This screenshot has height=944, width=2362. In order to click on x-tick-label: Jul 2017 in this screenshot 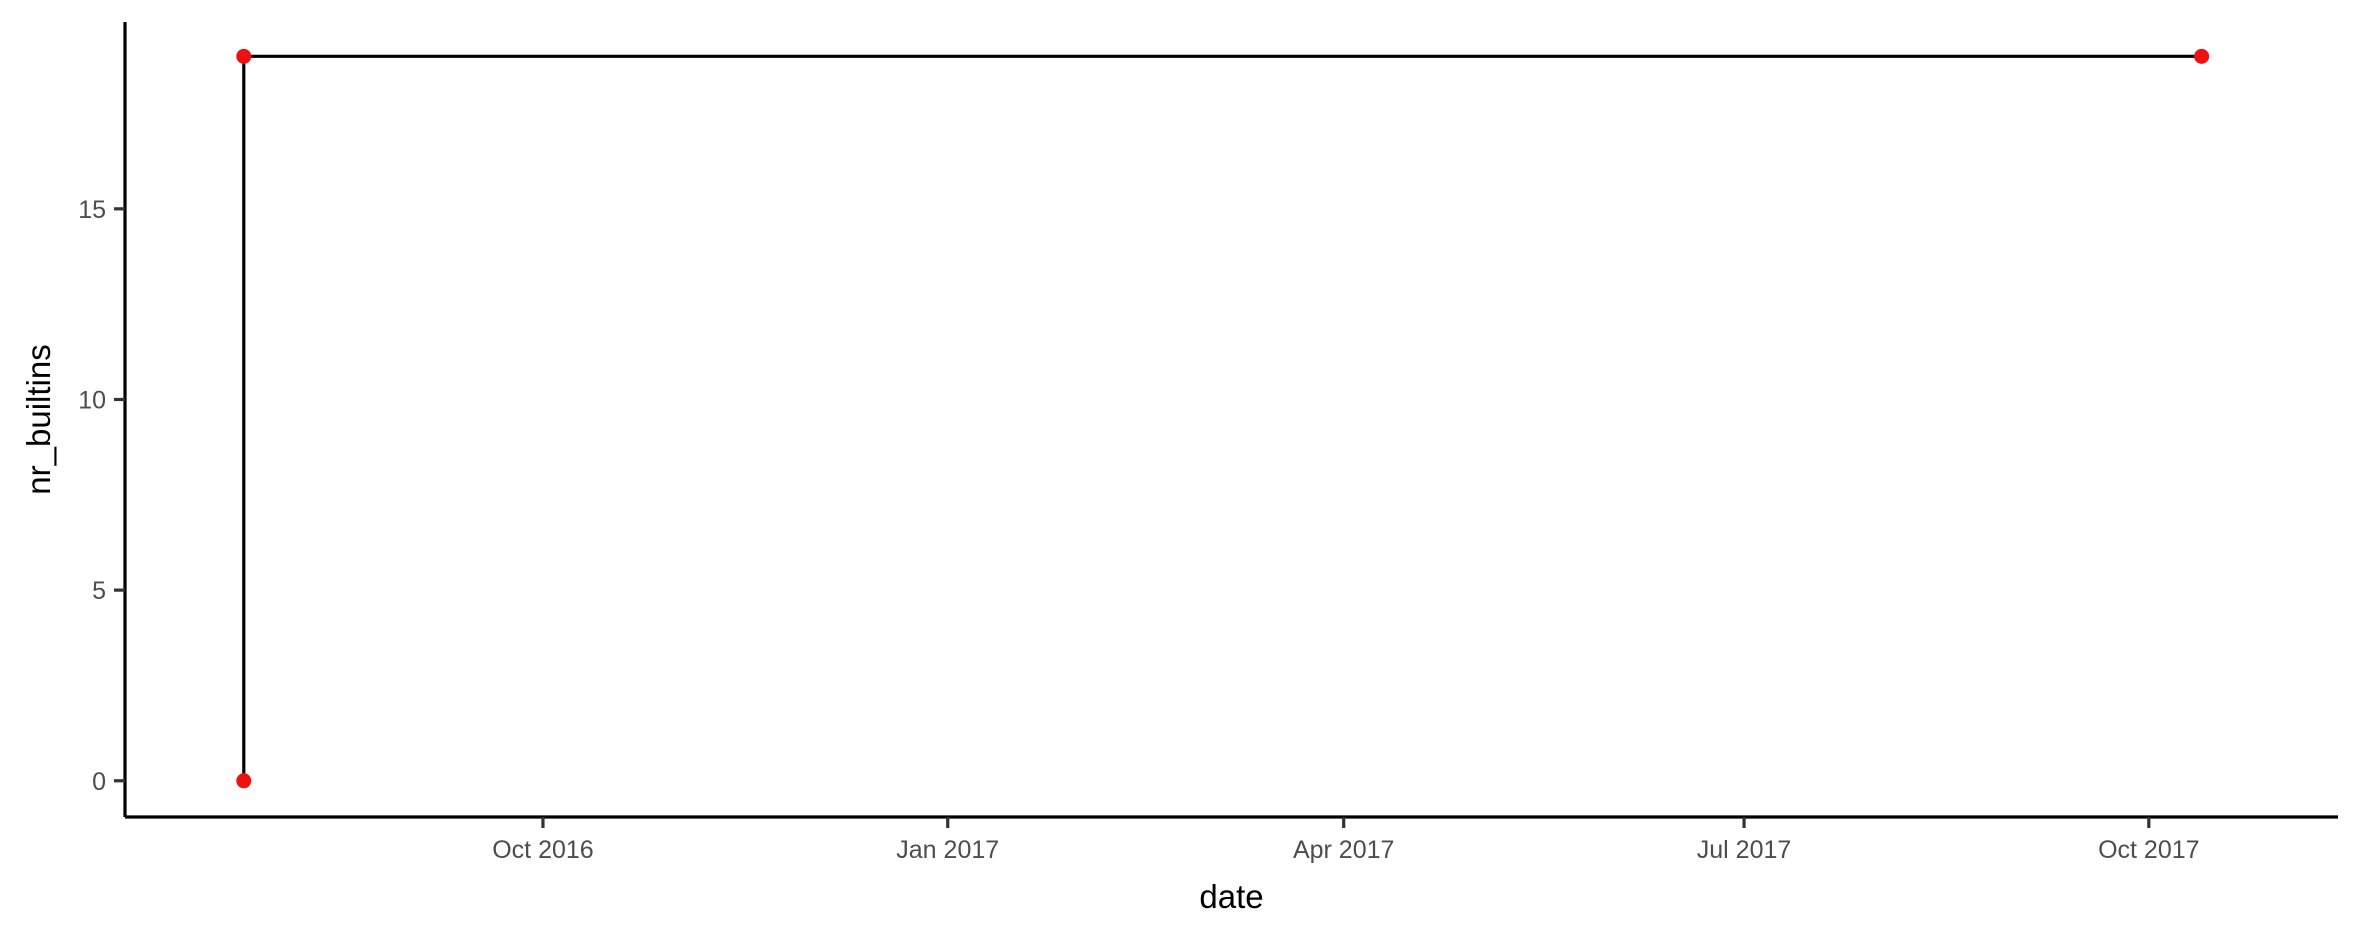, I will do `click(1744, 850)`.